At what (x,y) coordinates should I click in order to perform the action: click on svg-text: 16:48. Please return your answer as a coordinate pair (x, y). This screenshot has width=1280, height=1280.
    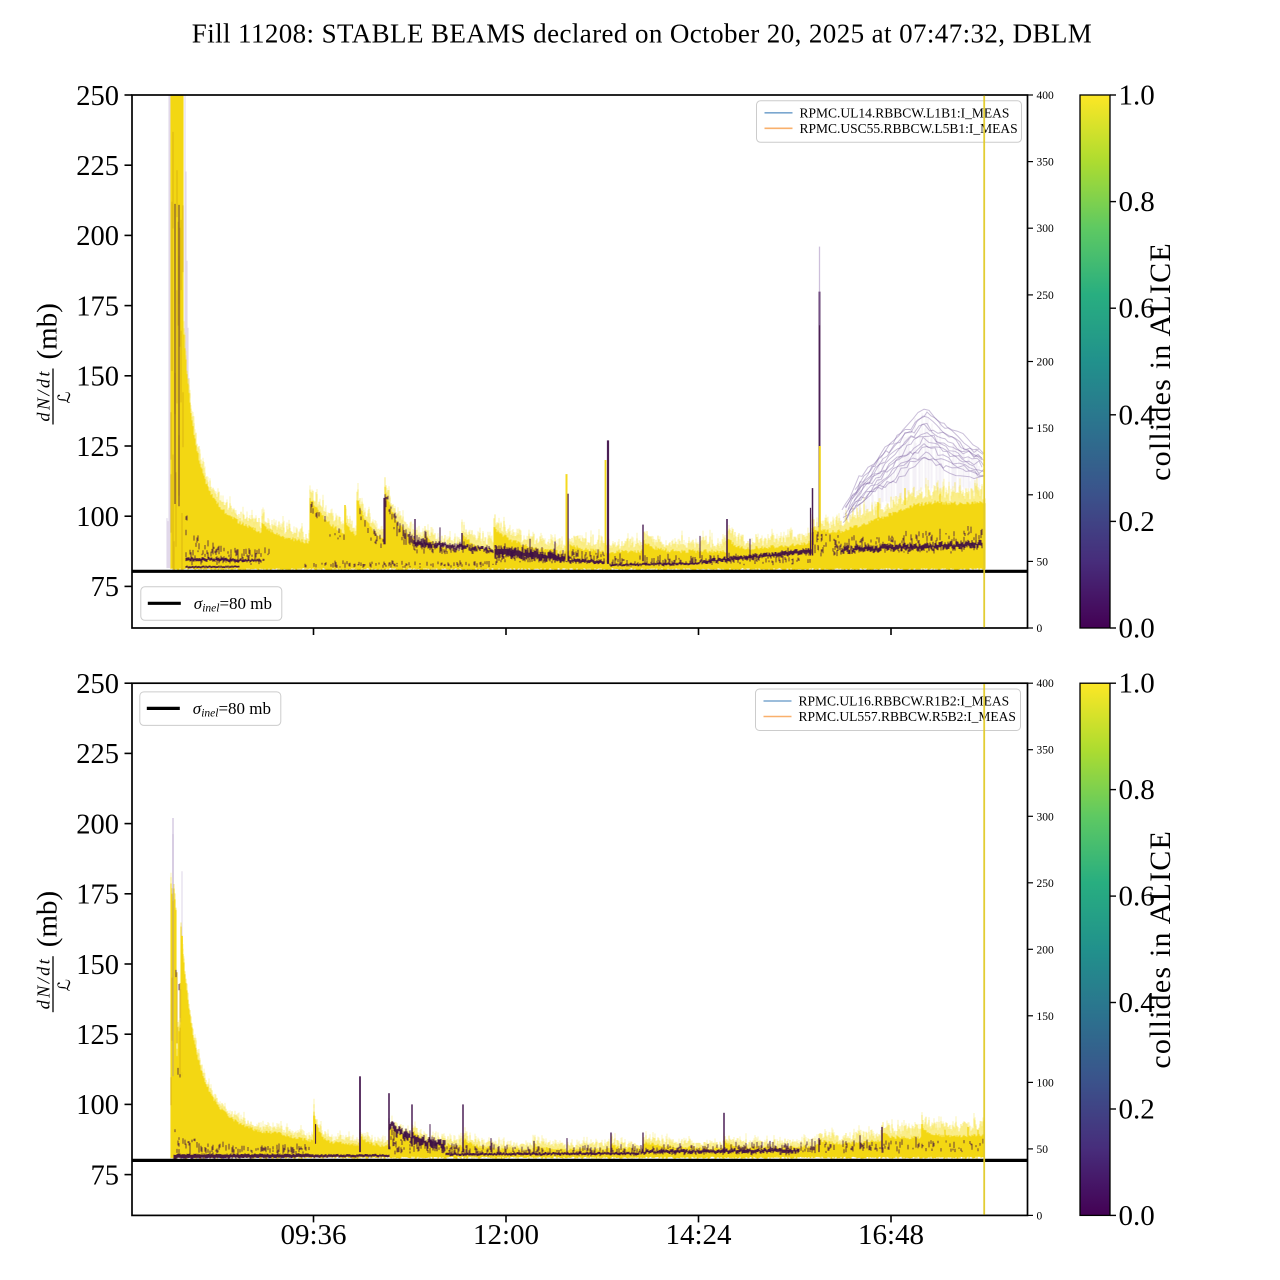
    Looking at the image, I should click on (891, 1235).